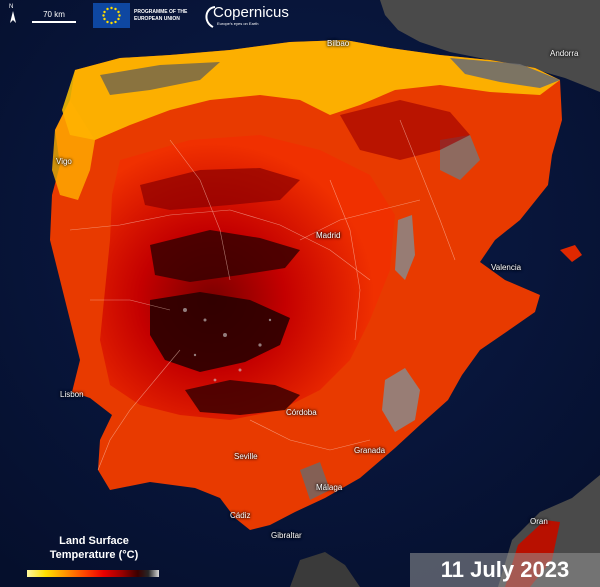 Image resolution: width=600 pixels, height=587 pixels. Describe the element at coordinates (325, 569) in the screenshot. I see `north-africa-landmass` at that location.